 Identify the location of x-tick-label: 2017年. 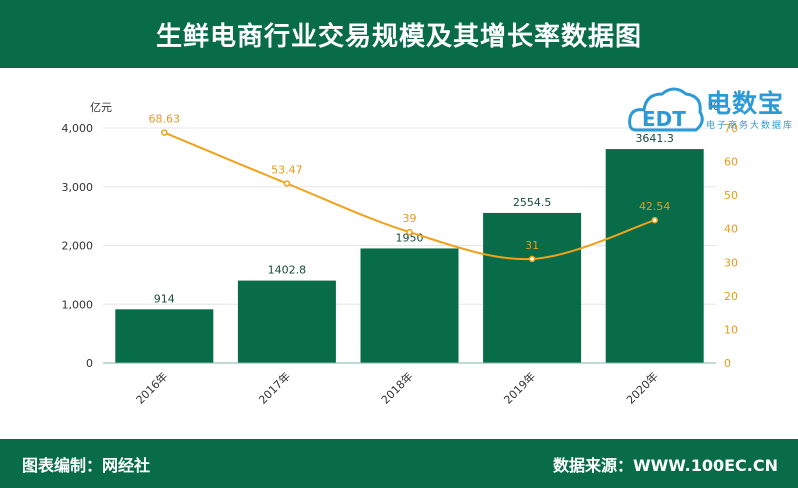
(274, 387).